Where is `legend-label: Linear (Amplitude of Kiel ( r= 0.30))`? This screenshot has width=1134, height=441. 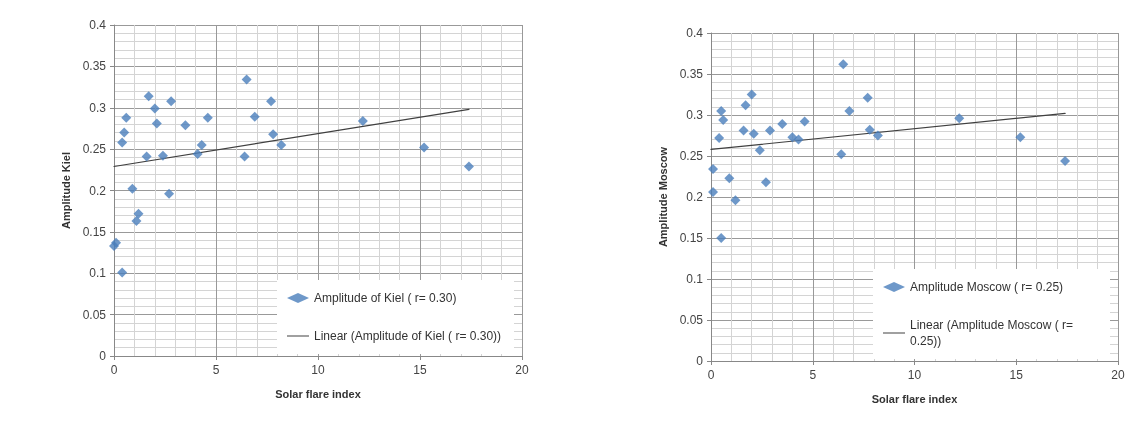
legend-label: Linear (Amplitude of Kiel ( r= 0.30)) is located at coordinates (408, 336).